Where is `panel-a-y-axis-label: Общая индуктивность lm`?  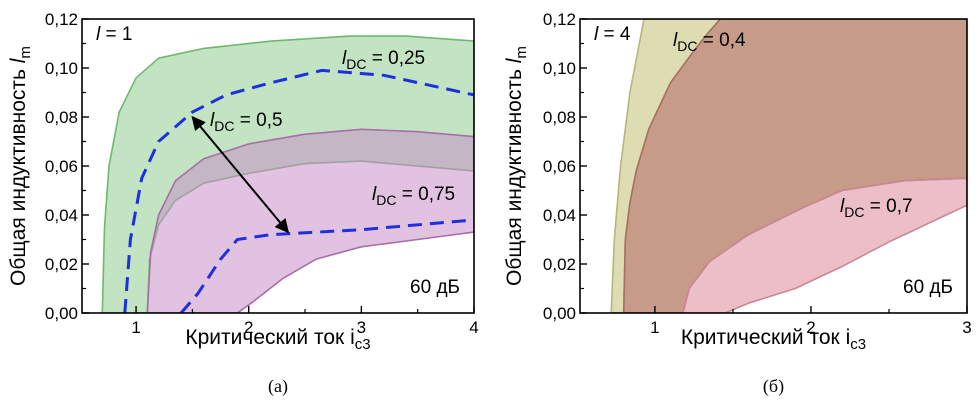
panel-a-y-axis-label: Общая индуктивность lm is located at coordinates (20, 166).